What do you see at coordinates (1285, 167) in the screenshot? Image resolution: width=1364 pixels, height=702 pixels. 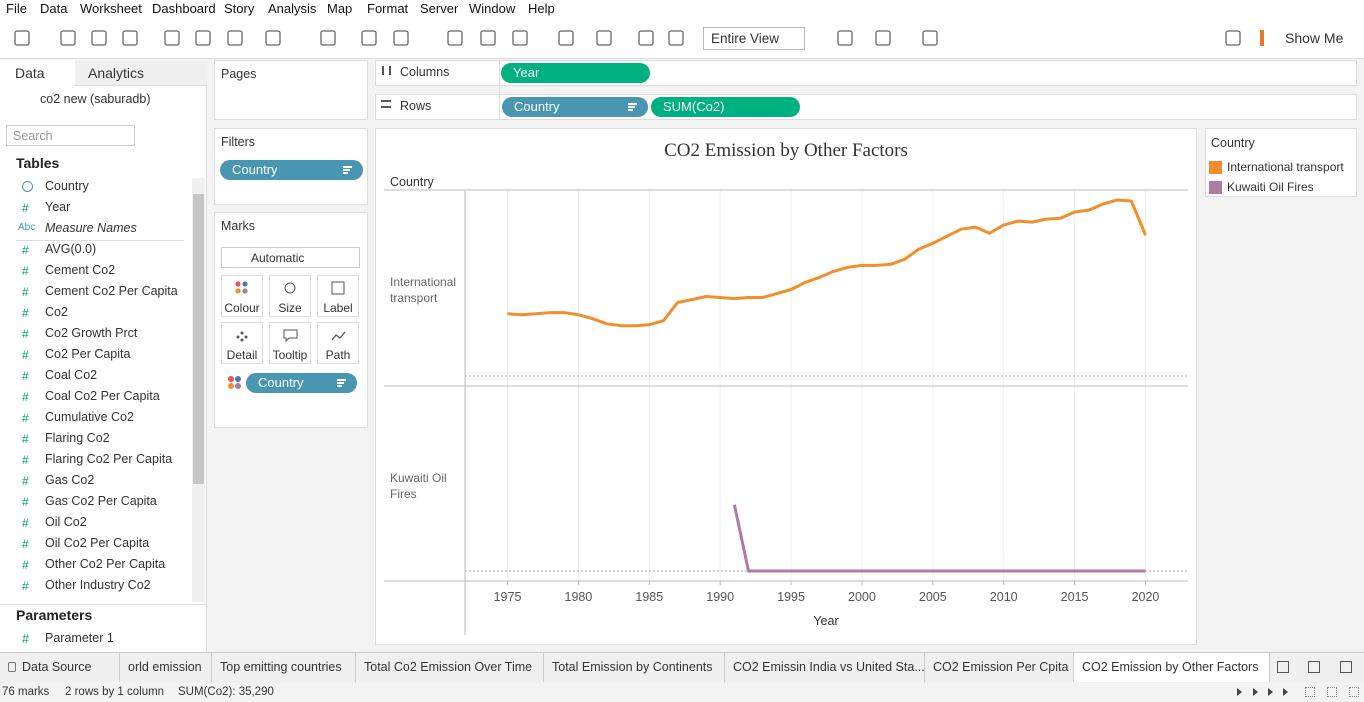 I see `legend-entry: International transport` at bounding box center [1285, 167].